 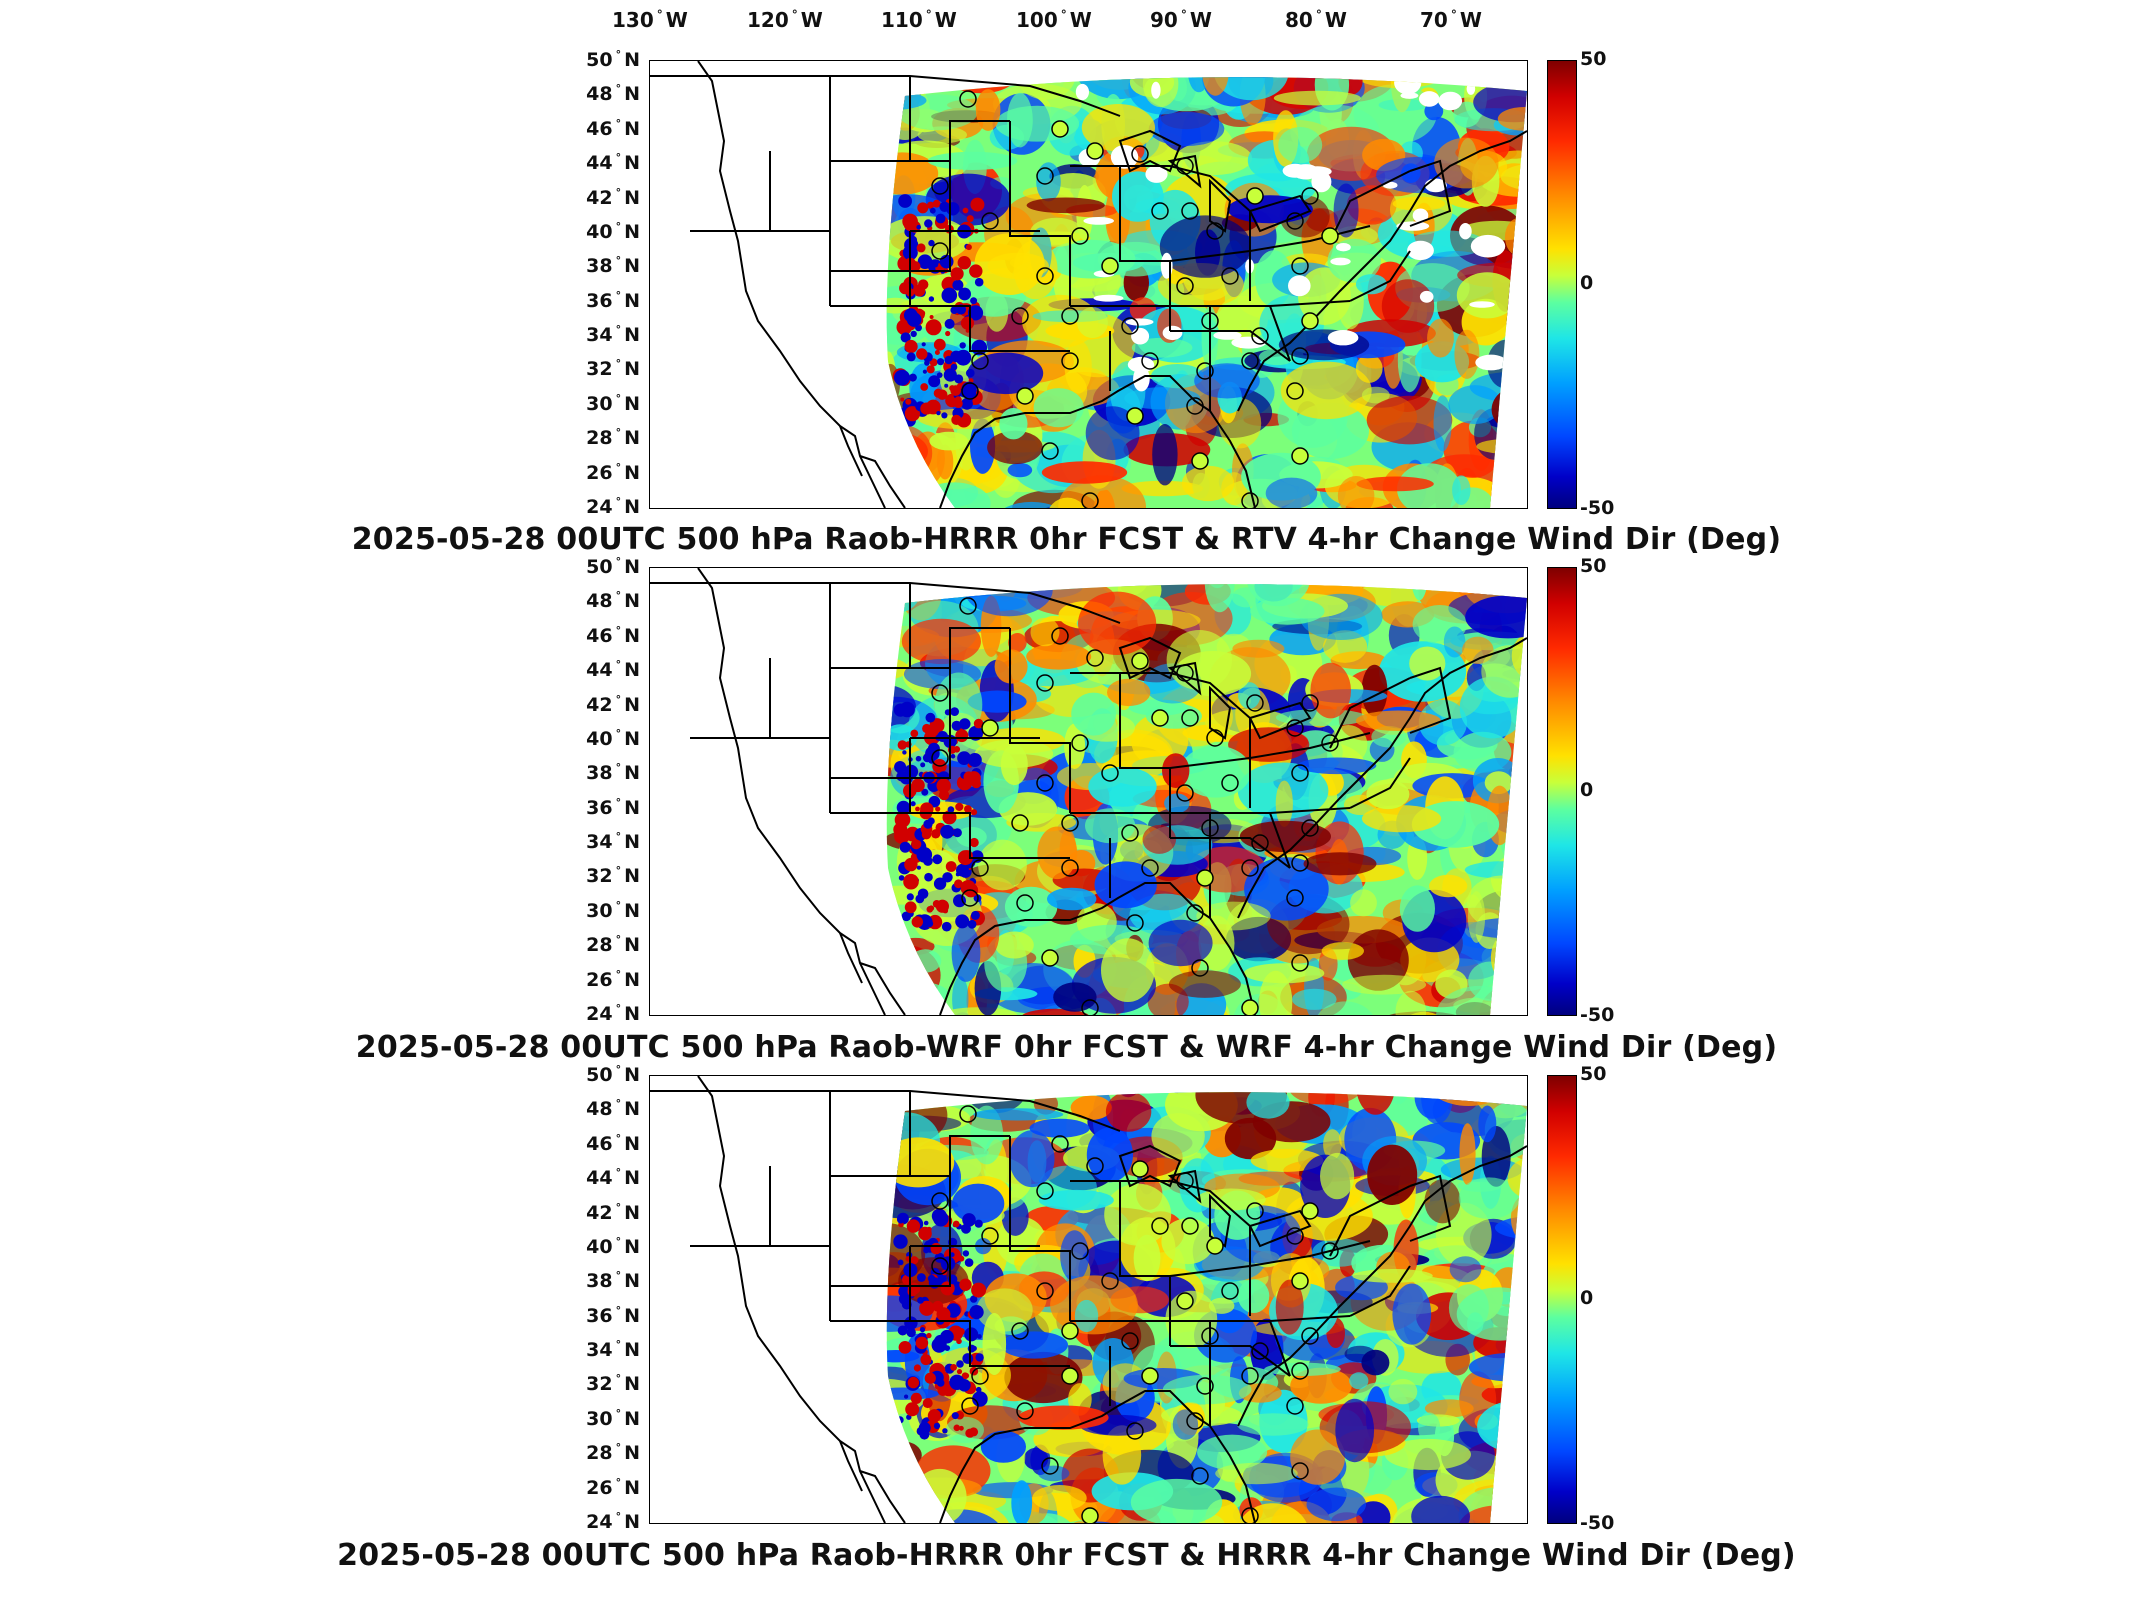 I want to click on colorbar-mid-label: 0, so click(x=1587, y=282).